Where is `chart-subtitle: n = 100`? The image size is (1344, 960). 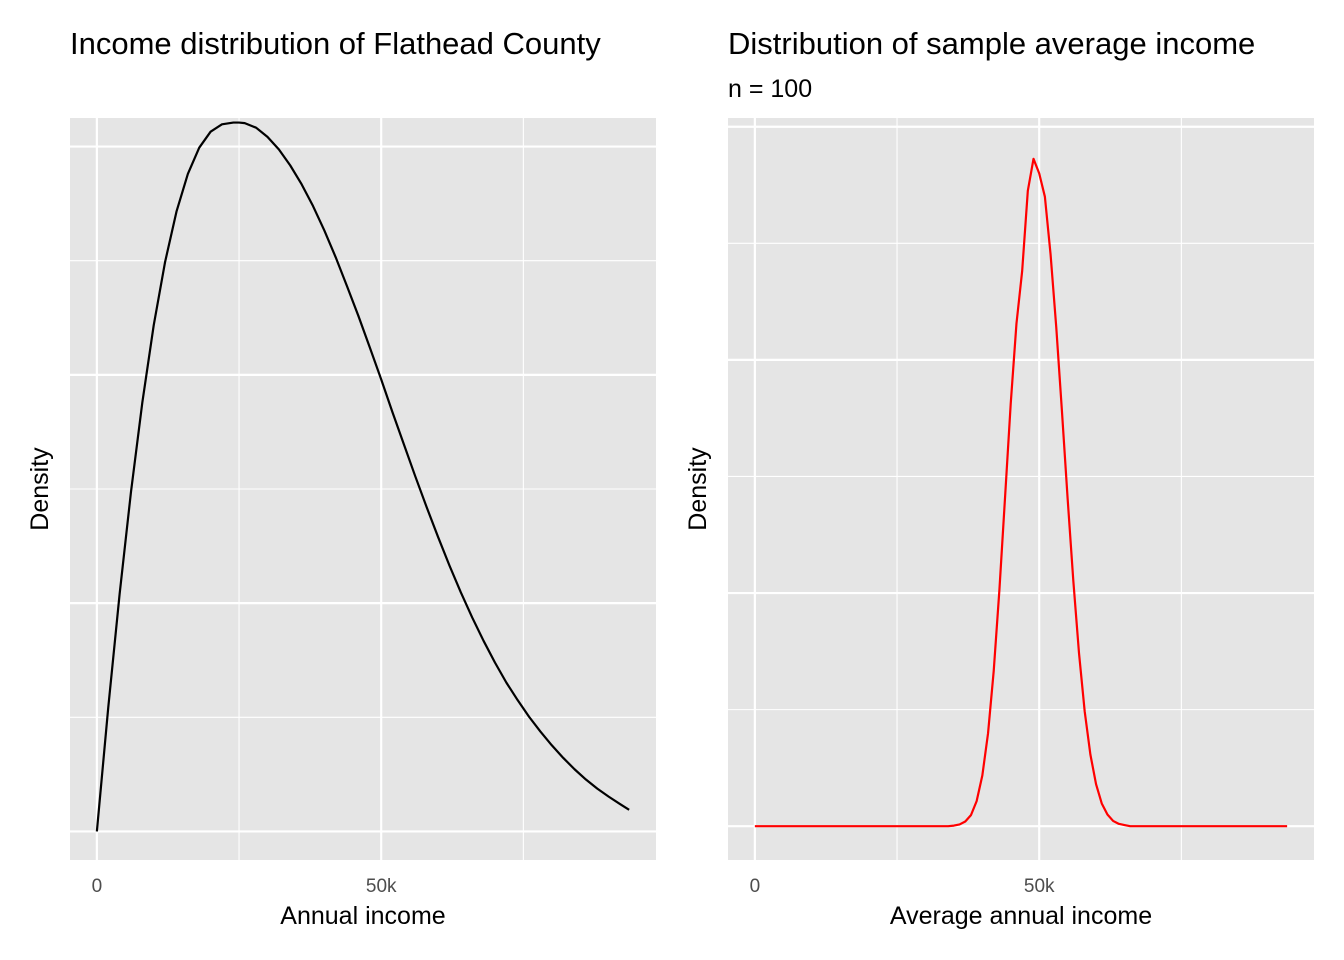
chart-subtitle: n = 100 is located at coordinates (770, 89).